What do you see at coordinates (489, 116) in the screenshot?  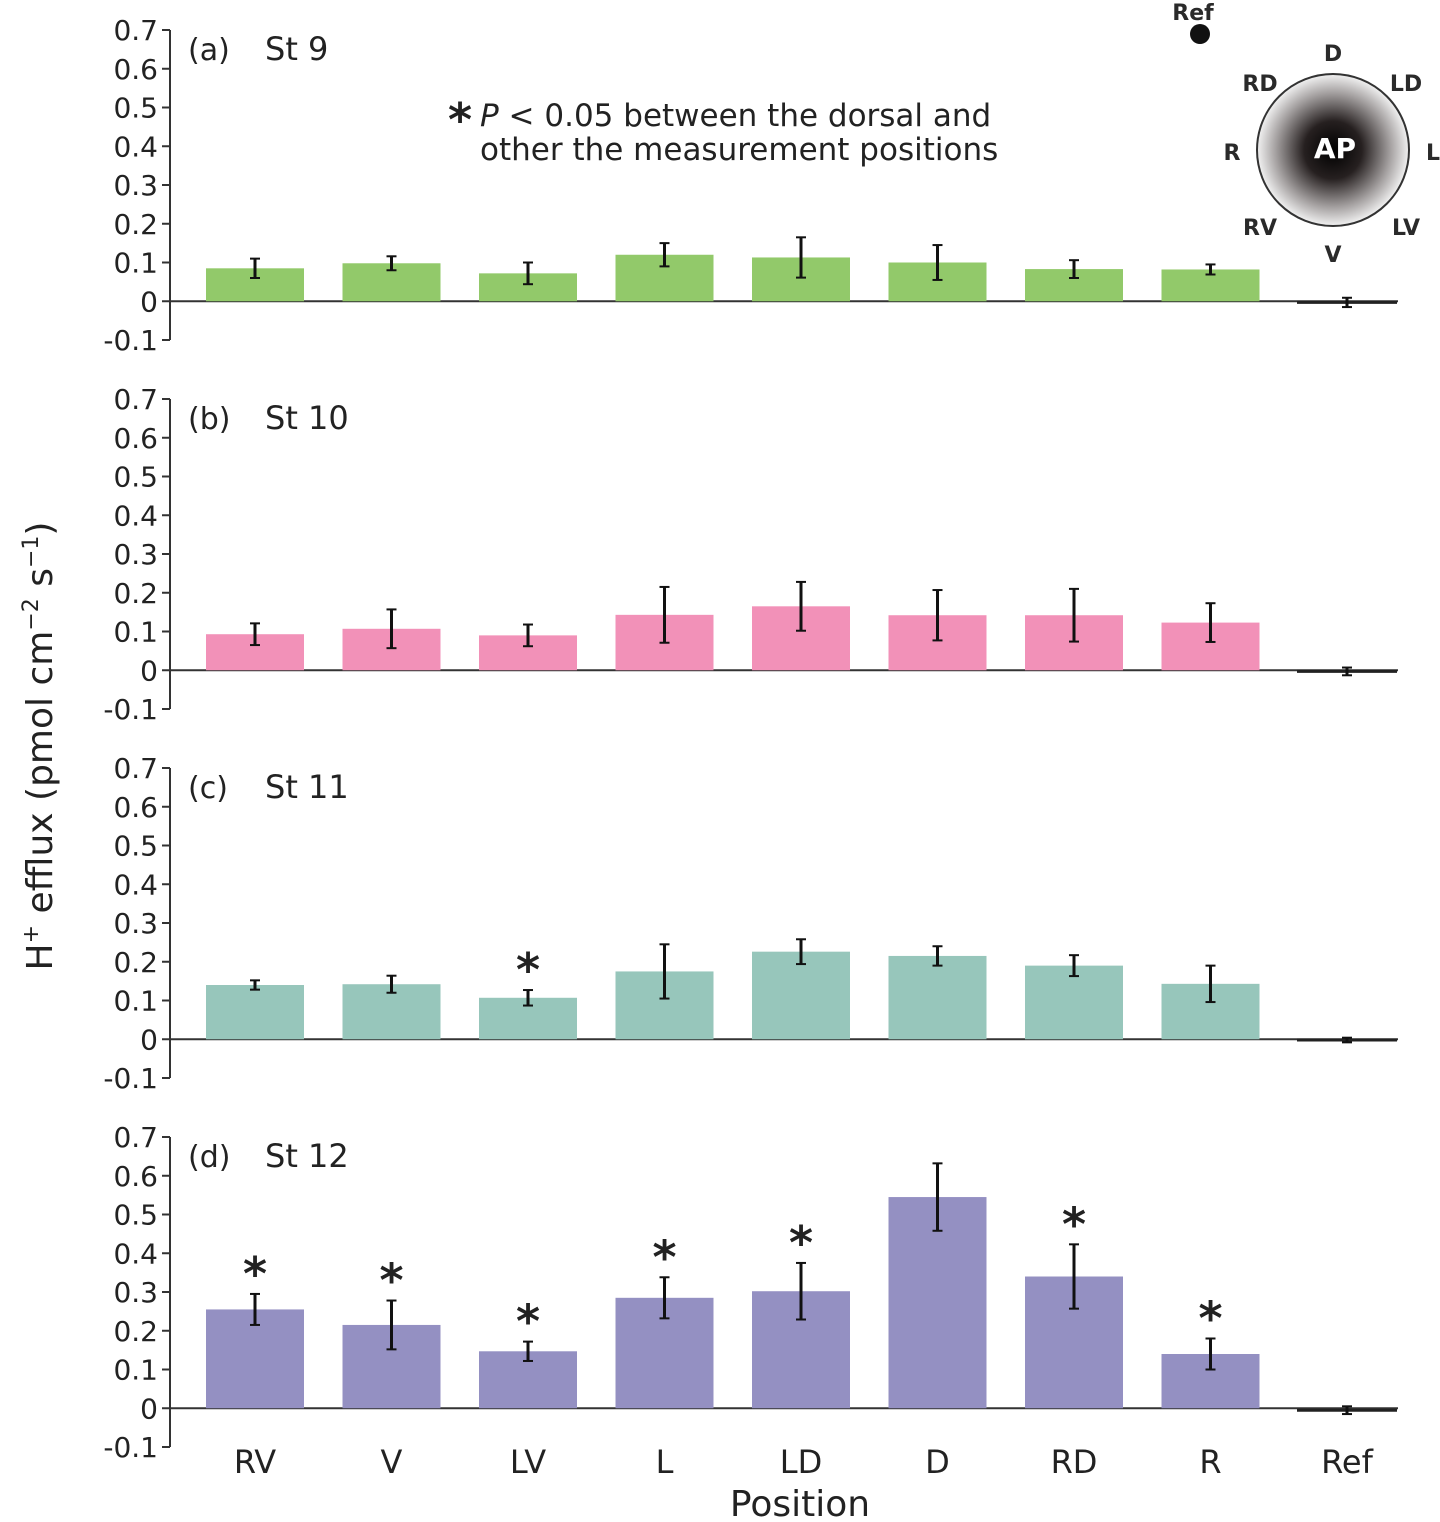 I see `note-p: P` at bounding box center [489, 116].